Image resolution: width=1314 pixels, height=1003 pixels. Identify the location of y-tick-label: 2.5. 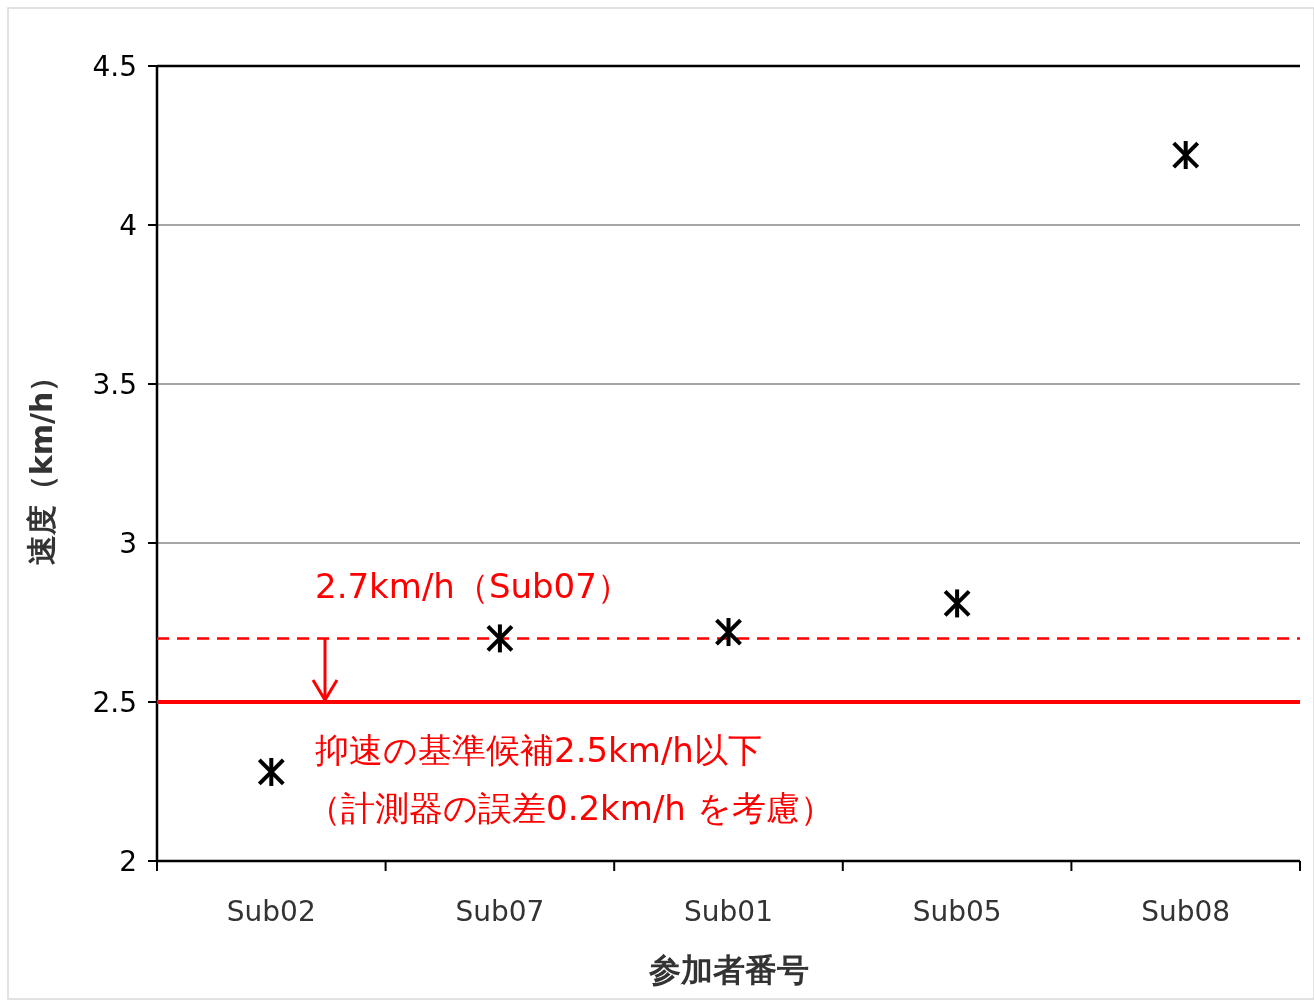
(114, 702).